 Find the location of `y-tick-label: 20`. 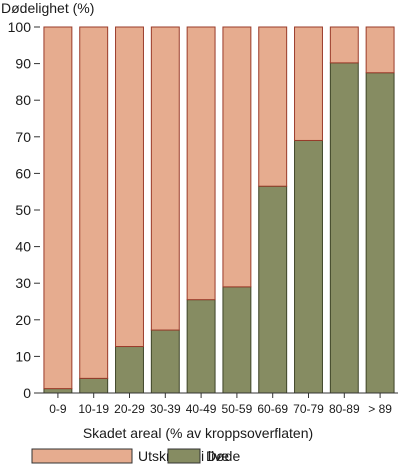

y-tick-label: 20 is located at coordinates (23, 320).